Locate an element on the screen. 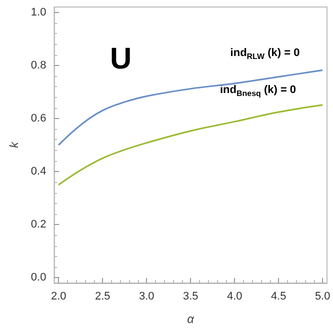 Image resolution: width=333 pixels, height=330 pixels. x-tick-label: 5.0 is located at coordinates (322, 296).